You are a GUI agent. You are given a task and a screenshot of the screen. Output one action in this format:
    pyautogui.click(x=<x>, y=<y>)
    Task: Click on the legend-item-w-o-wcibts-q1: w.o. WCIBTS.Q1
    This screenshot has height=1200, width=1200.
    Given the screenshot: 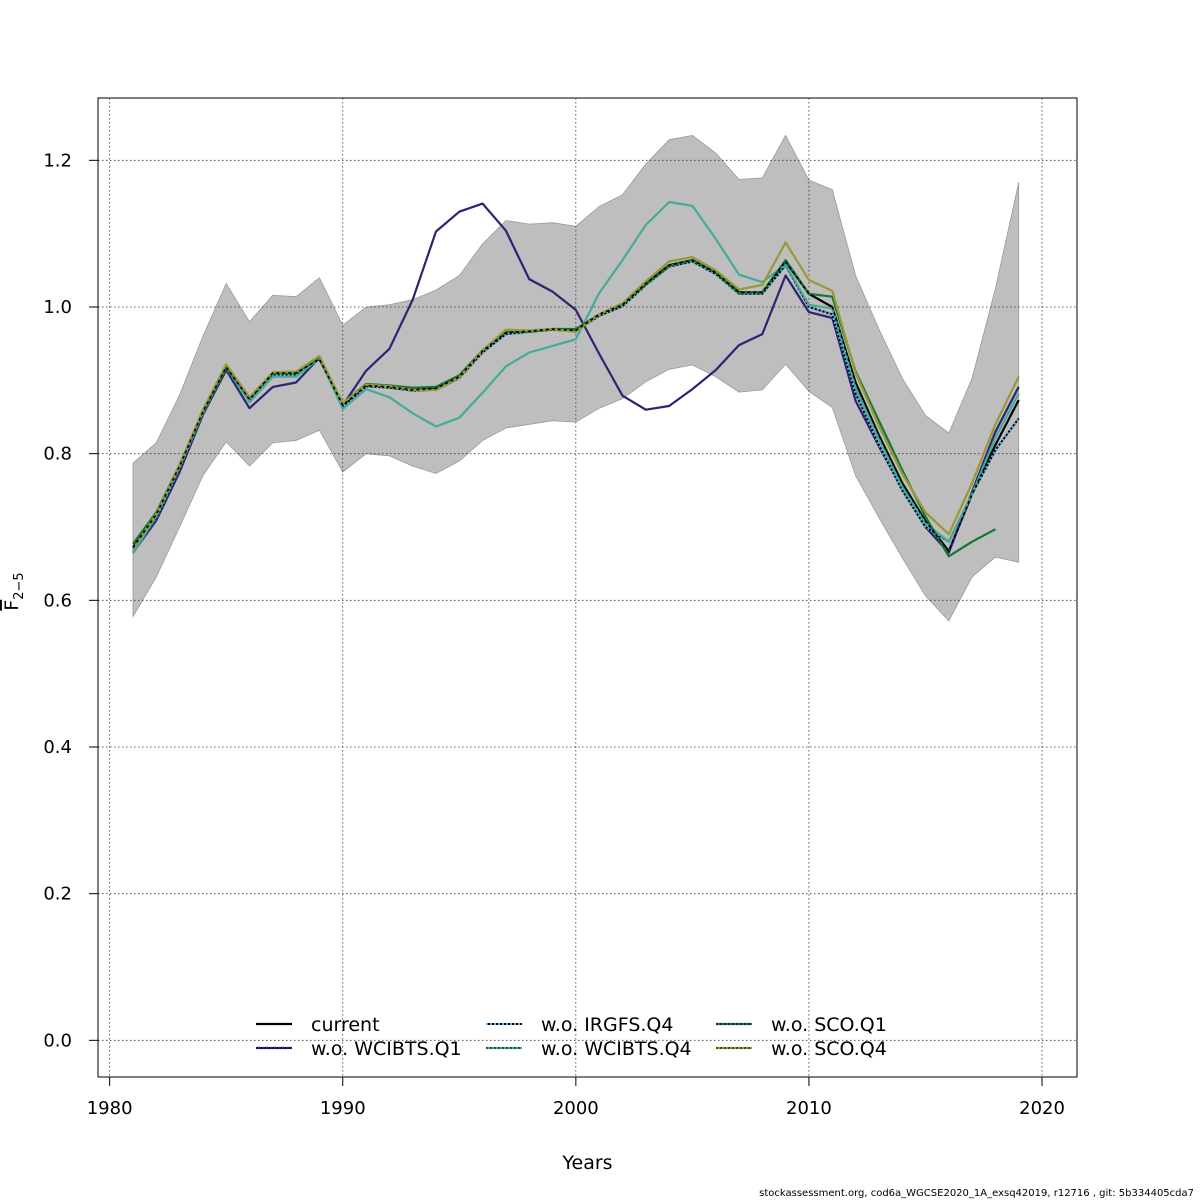 What is the action you would take?
    pyautogui.click(x=359, y=1049)
    